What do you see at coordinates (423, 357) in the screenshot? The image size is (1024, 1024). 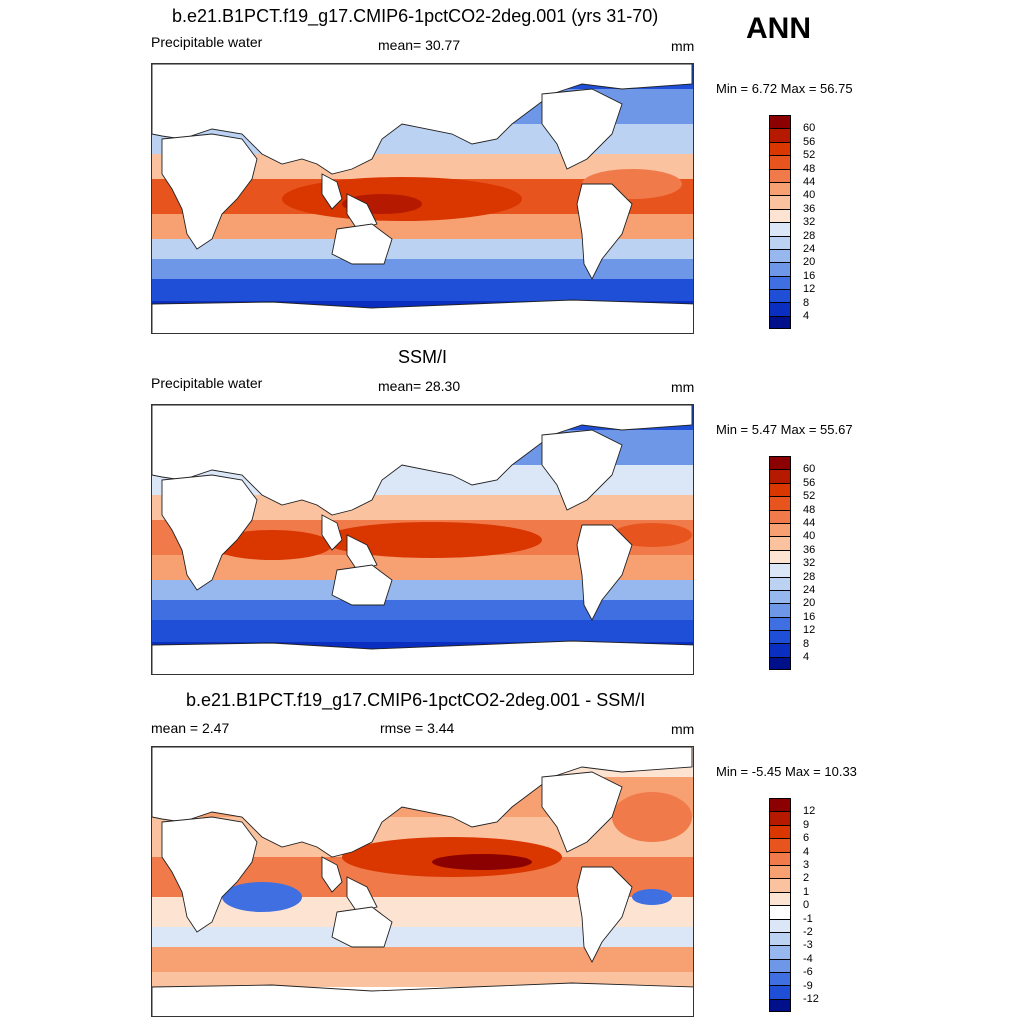 I see `panel-2-title: SSM/I` at bounding box center [423, 357].